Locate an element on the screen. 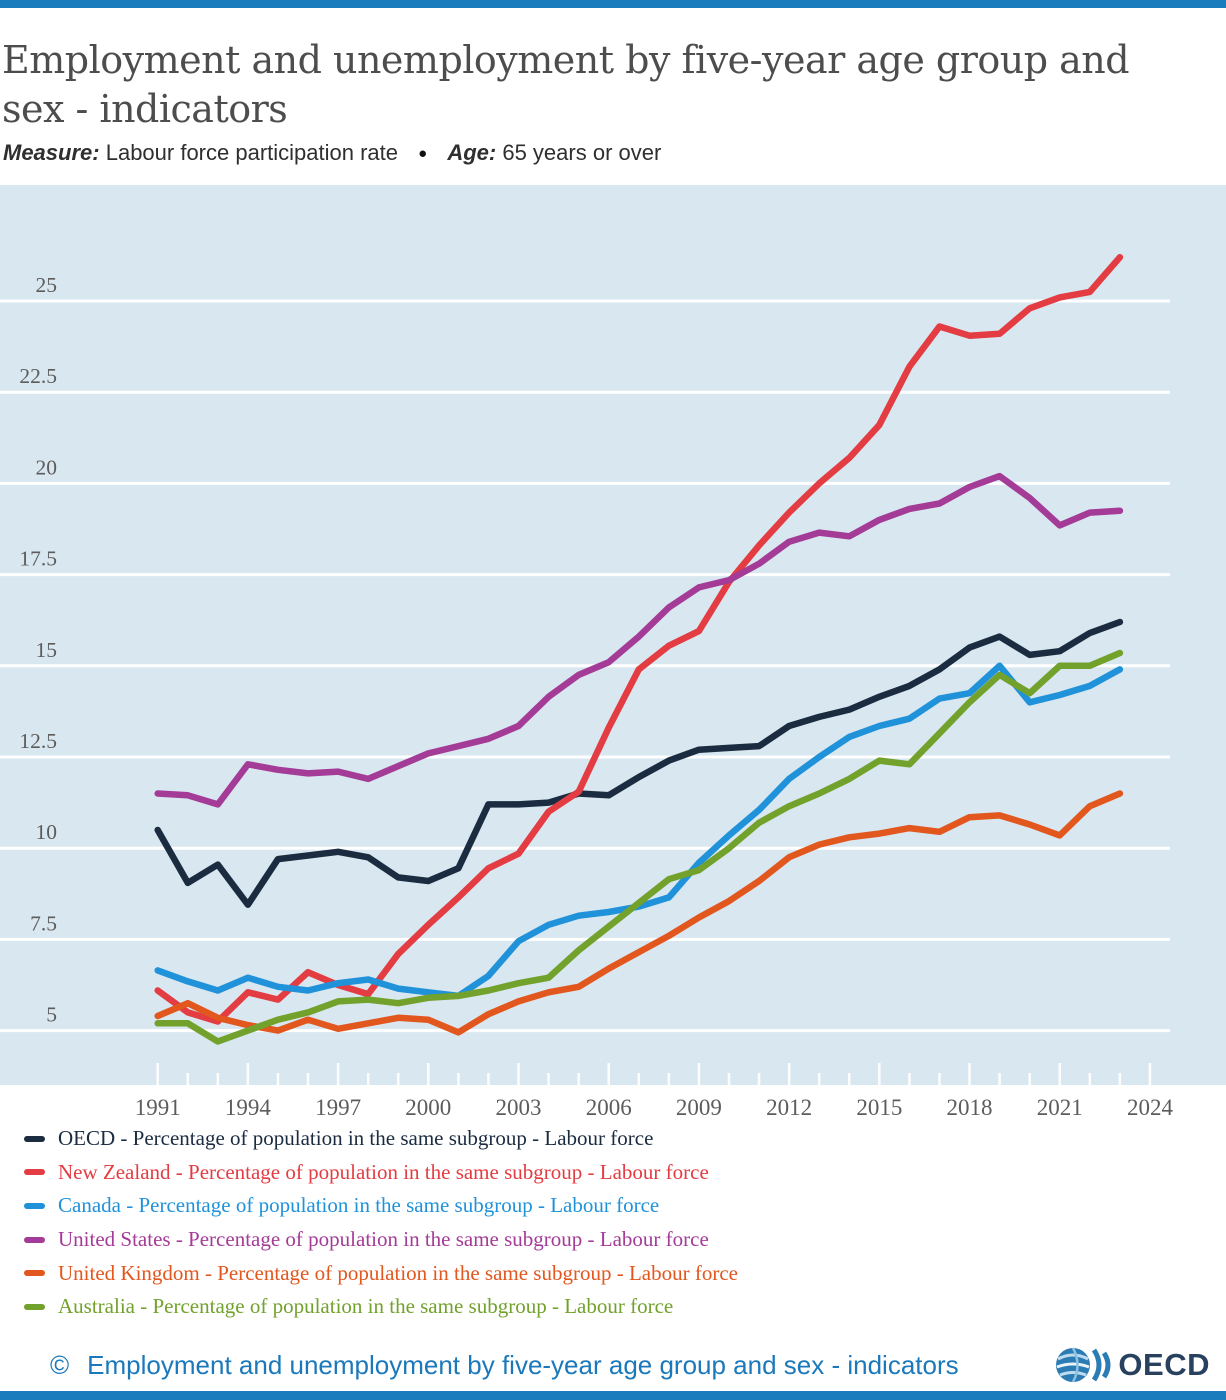 This screenshot has width=1226, height=1400. x-axis-tick-label: 1991 is located at coordinates (158, 1107).